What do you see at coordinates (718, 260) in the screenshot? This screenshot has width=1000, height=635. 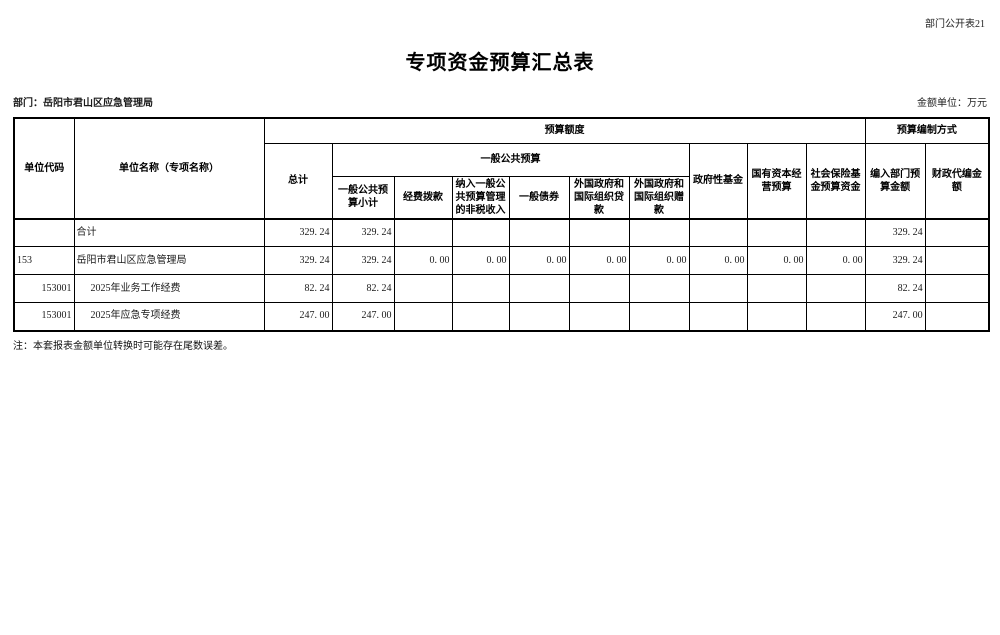 I see `cell-gov-fund: 0. 00` at bounding box center [718, 260].